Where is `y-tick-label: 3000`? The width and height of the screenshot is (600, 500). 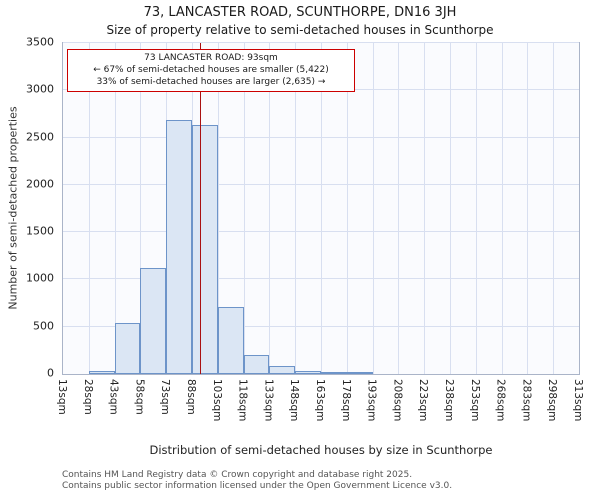 y-tick-label: 3000 is located at coordinates (40, 89).